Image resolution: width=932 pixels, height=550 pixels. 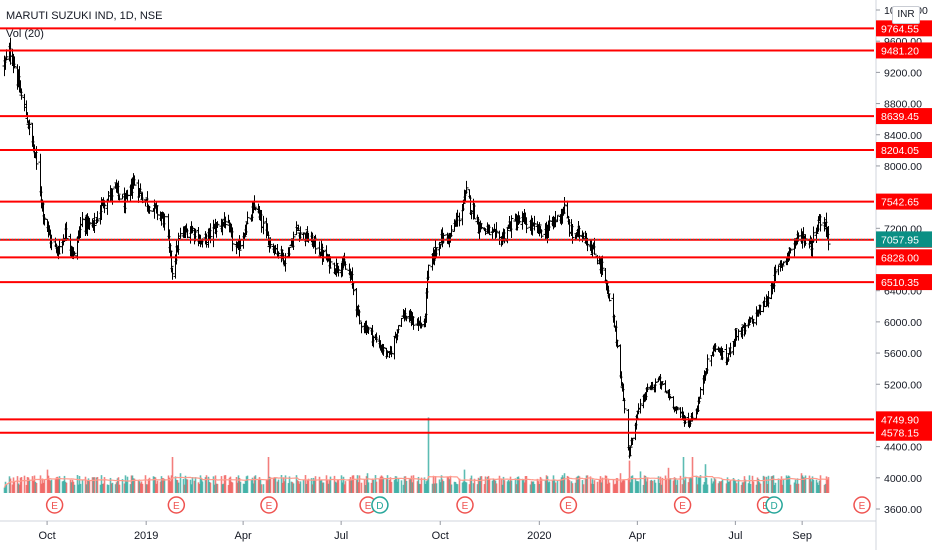 What do you see at coordinates (903, 510) in the screenshot?
I see `price-tick-label: 3600.00` at bounding box center [903, 510].